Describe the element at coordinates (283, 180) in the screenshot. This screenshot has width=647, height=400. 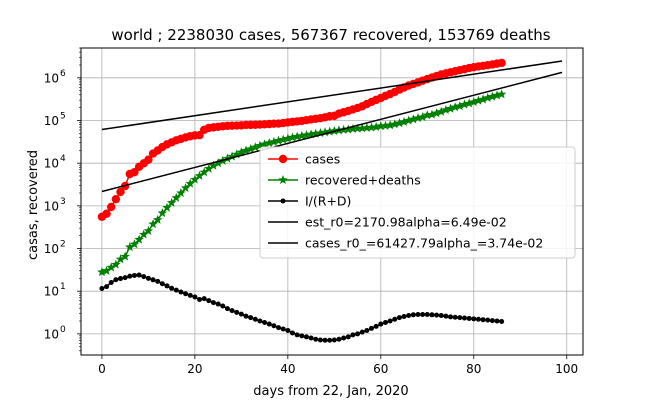
I see `legend-marker-recovered-deaths` at that location.